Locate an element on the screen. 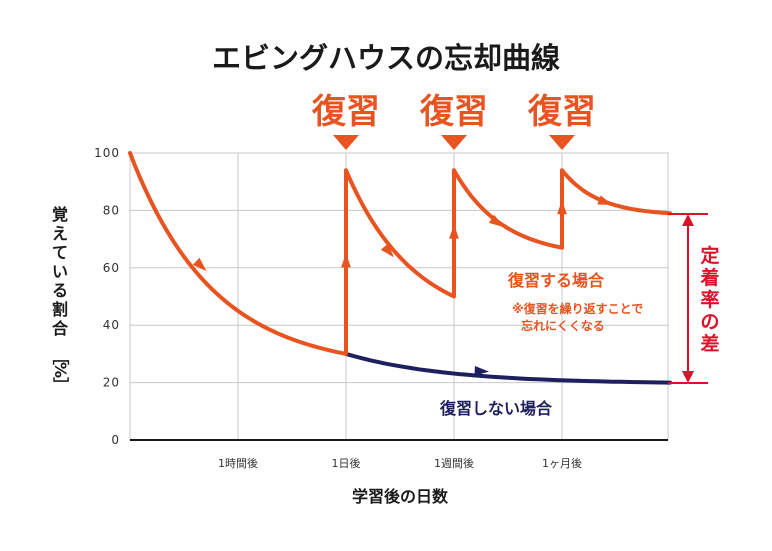 This screenshot has width=772, height=551. x-tick-label: 1ヶ月後 is located at coordinates (562, 463).